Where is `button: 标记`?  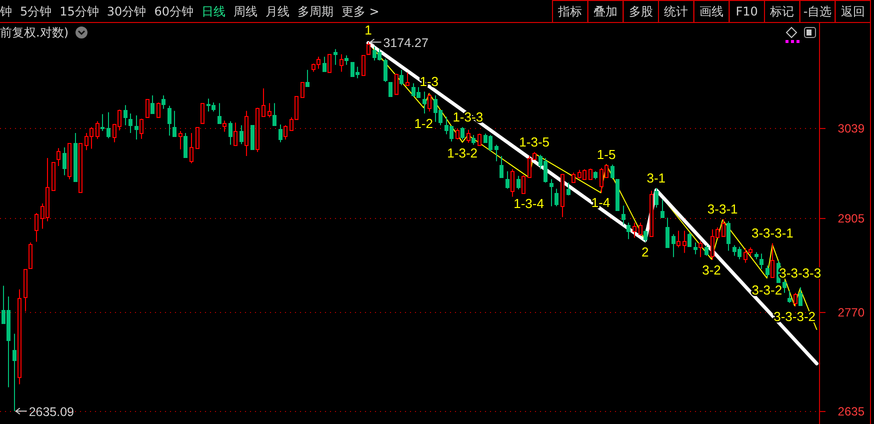
button: 标记 is located at coordinates (782, 11).